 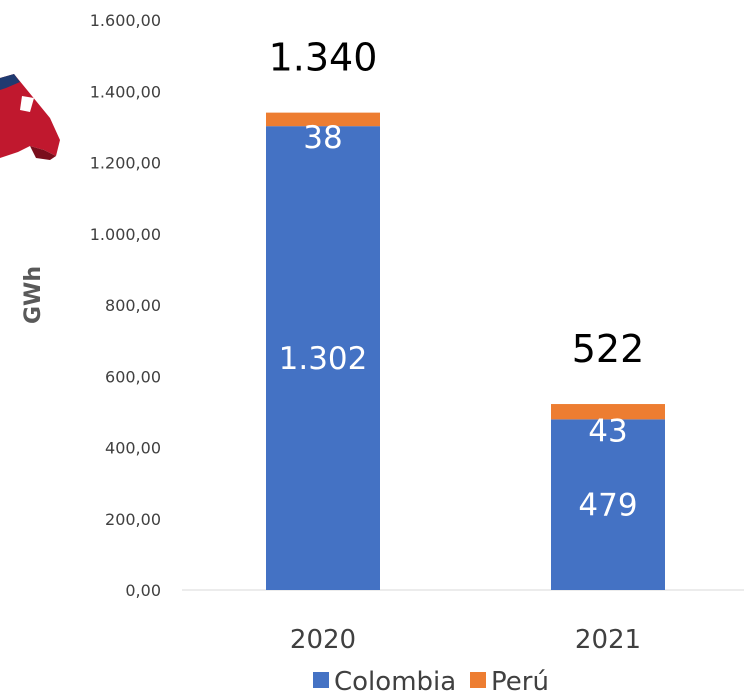 What do you see at coordinates (607, 431) in the screenshot?
I see `data-label: 43` at bounding box center [607, 431].